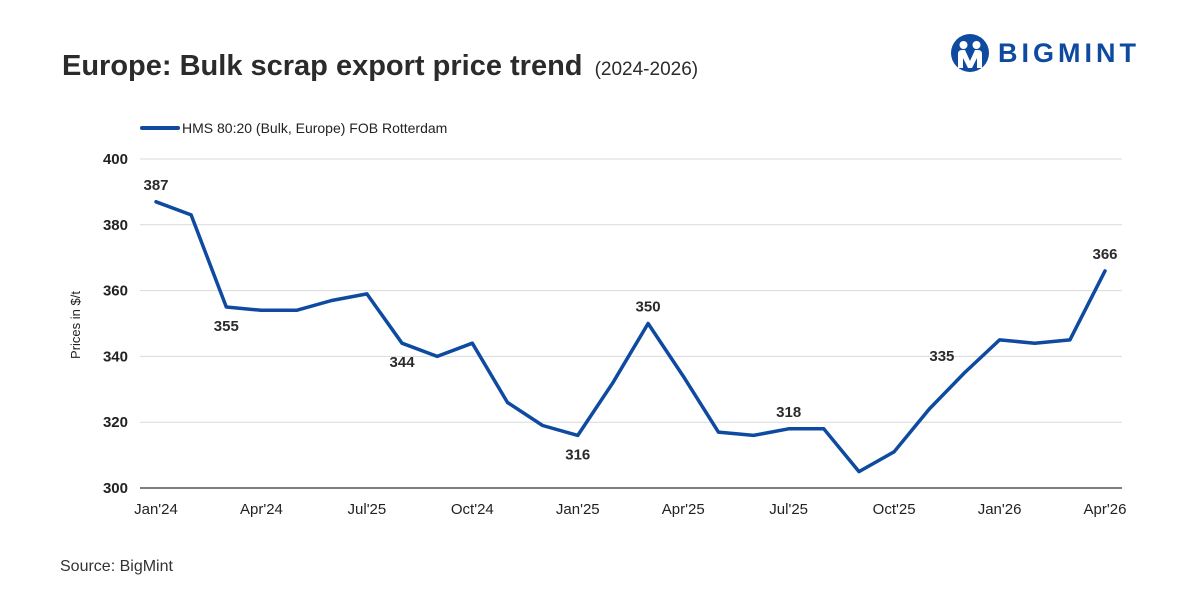 The width and height of the screenshot is (1200, 600). Describe the element at coordinates (115, 356) in the screenshot. I see `y-tick-label: 340` at that location.